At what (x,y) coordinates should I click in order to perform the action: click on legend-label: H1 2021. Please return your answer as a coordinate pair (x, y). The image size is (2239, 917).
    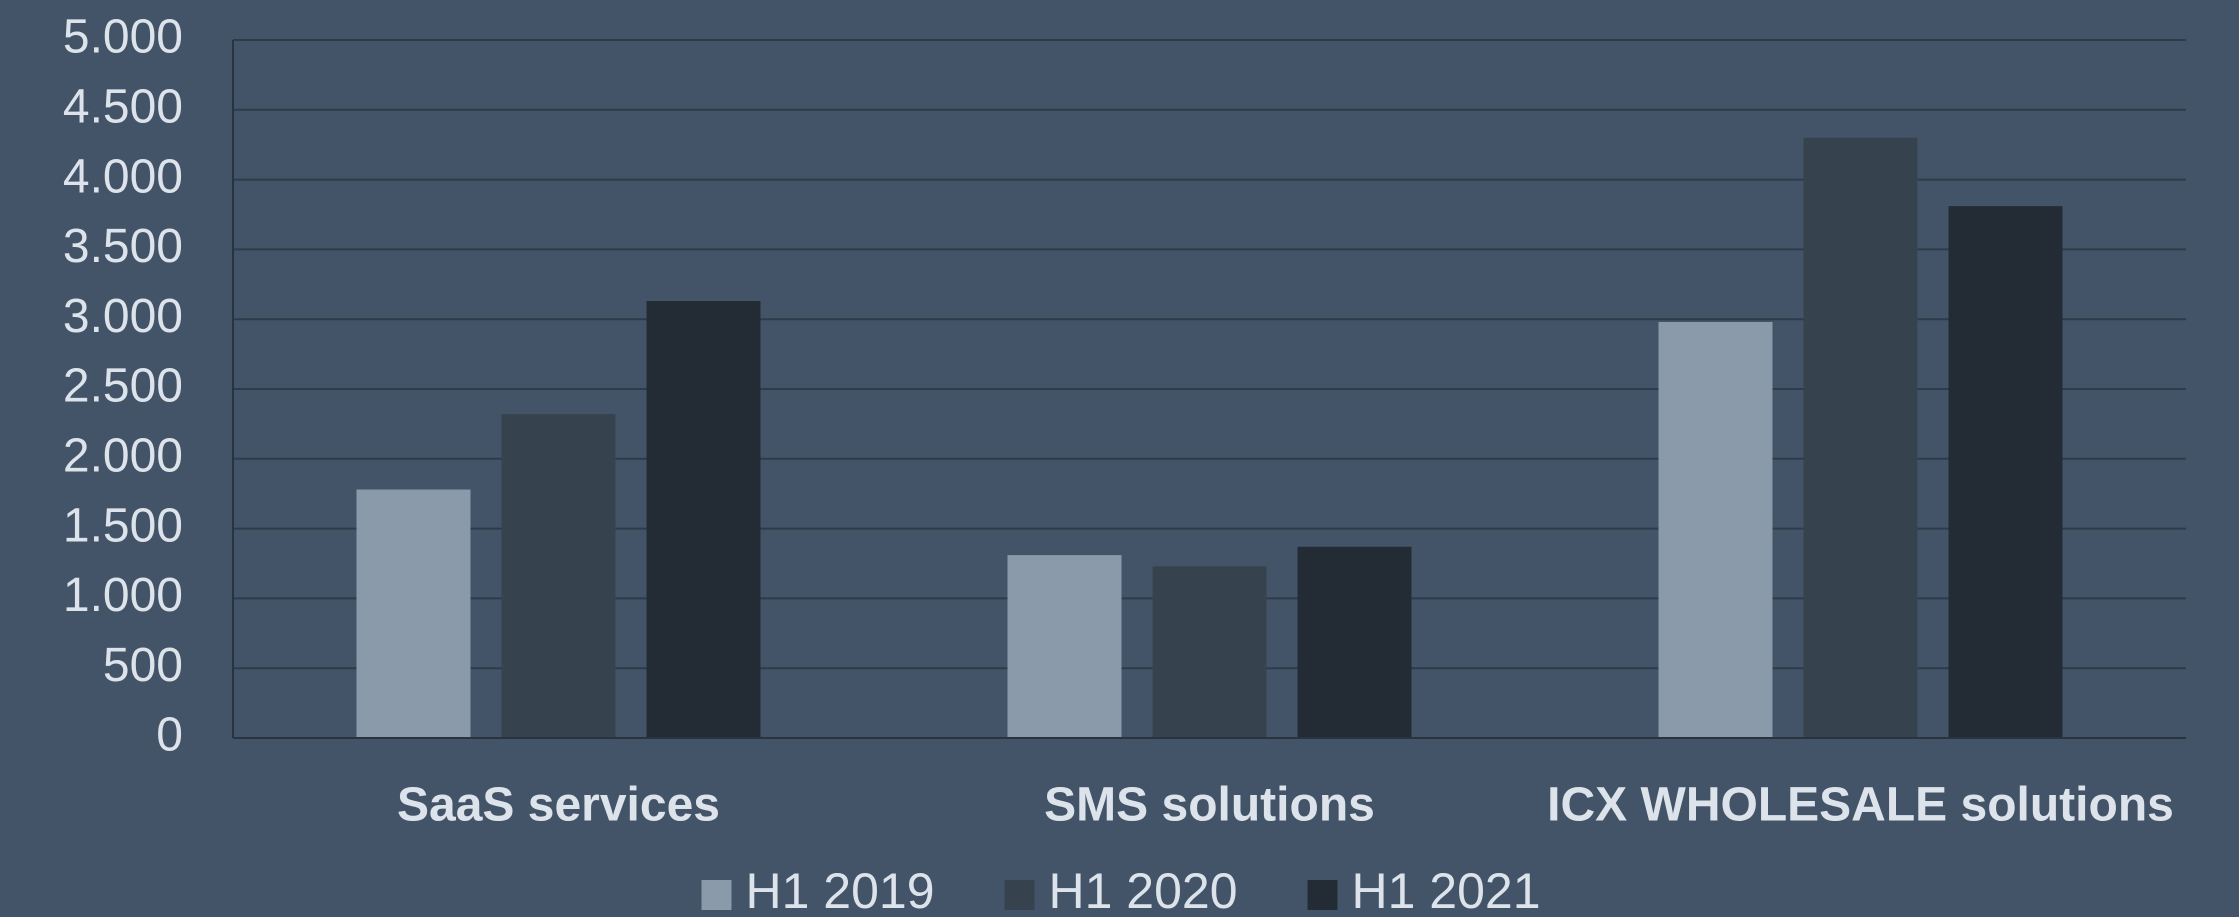
    Looking at the image, I should click on (1446, 890).